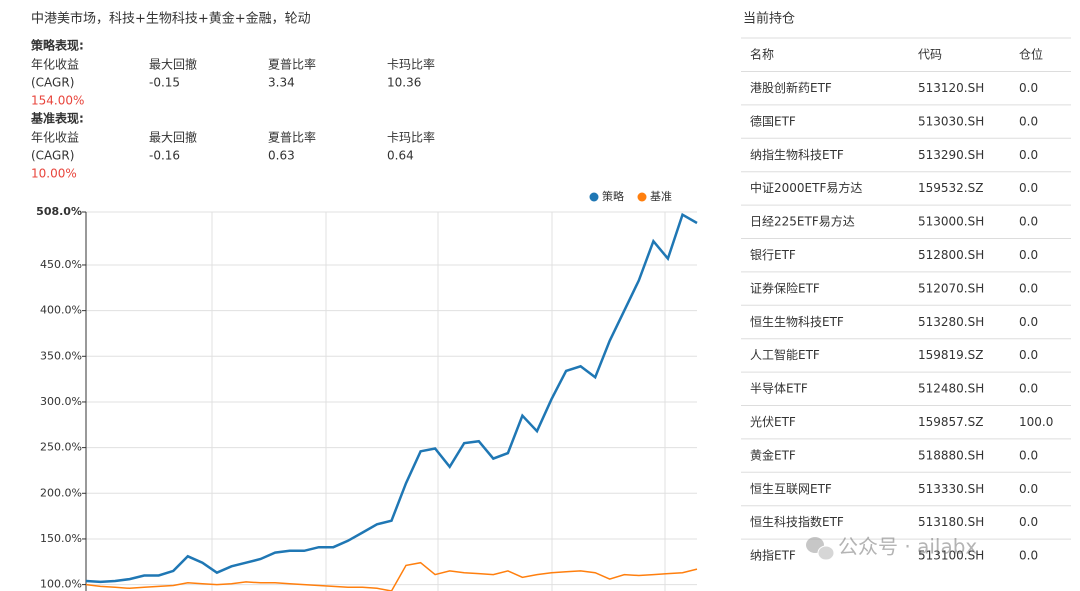 This screenshot has height=591, width=1080. Describe the element at coordinates (661, 196) in the screenshot. I see `legend-label: 基准` at that location.